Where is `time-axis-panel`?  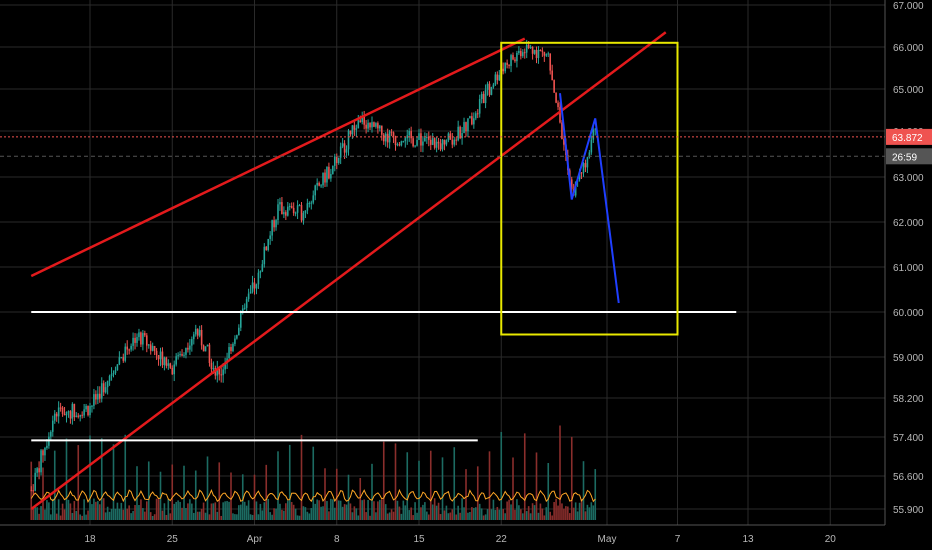 time-axis-panel is located at coordinates (466, 537).